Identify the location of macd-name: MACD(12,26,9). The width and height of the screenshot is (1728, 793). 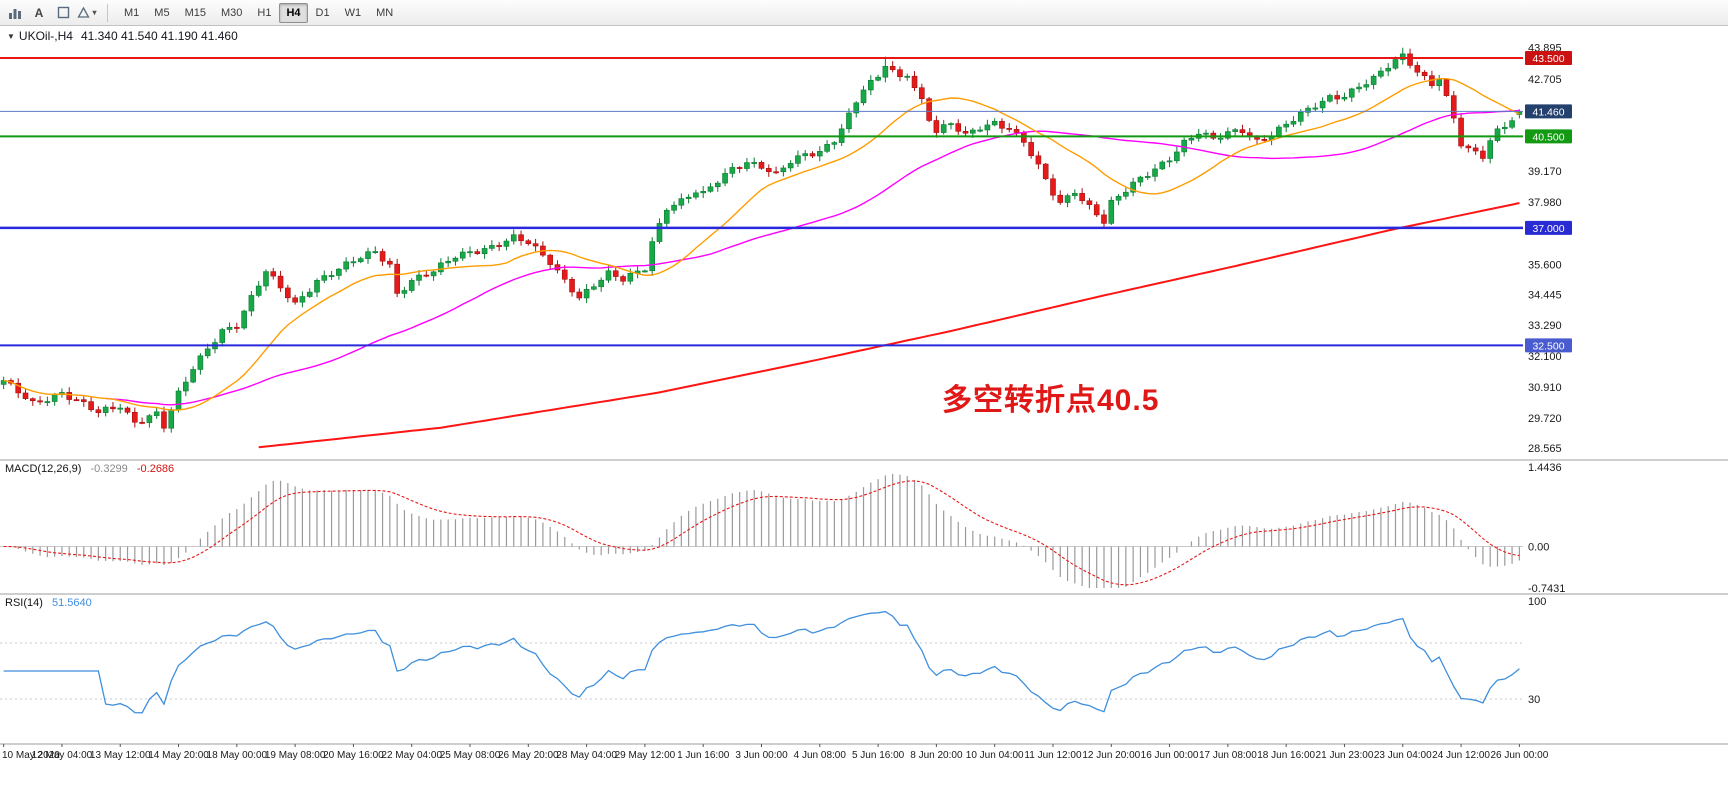
(43, 469).